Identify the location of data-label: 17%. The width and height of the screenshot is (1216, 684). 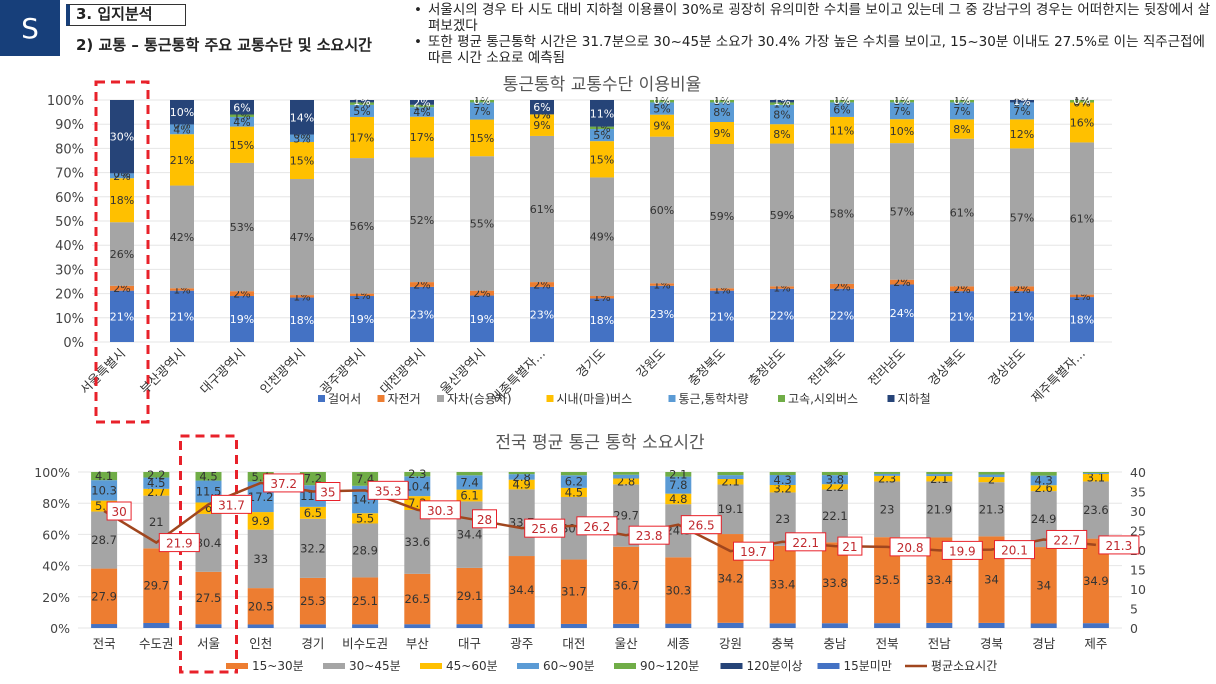
(362, 138).